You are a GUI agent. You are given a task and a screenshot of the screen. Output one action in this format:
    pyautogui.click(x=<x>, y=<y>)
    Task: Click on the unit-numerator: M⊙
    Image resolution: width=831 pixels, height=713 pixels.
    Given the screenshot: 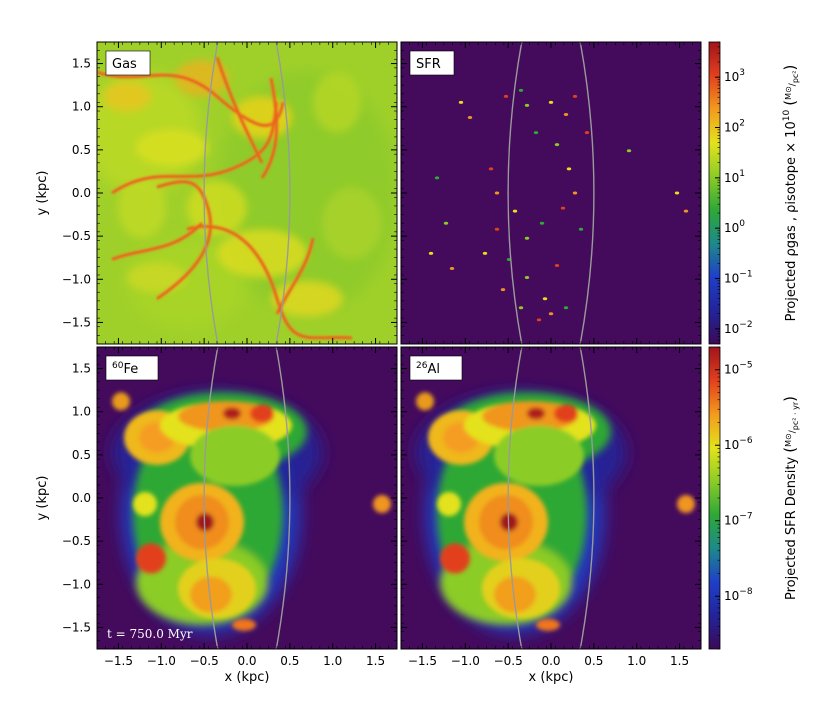 What is the action you would take?
    pyautogui.click(x=788, y=93)
    